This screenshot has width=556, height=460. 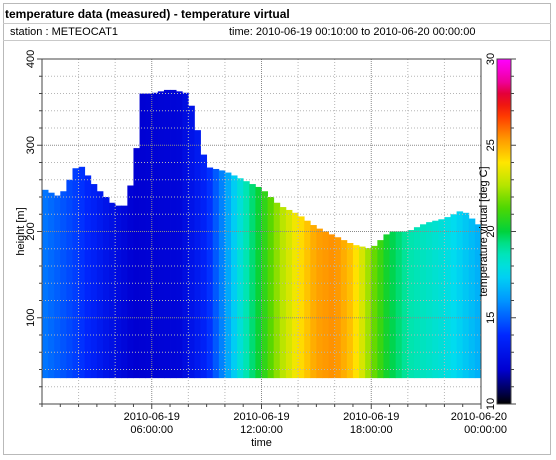 What do you see at coordinates (485, 430) in the screenshot?
I see `x-tick-label-time: 00:00:00` at bounding box center [485, 430].